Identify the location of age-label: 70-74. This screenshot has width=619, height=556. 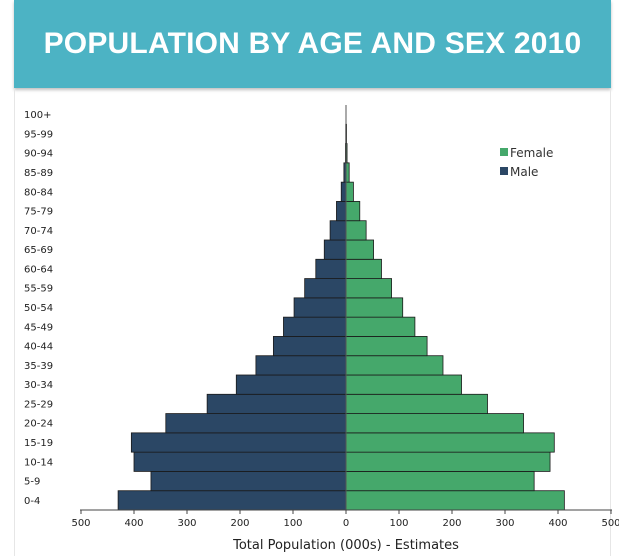
(38, 231).